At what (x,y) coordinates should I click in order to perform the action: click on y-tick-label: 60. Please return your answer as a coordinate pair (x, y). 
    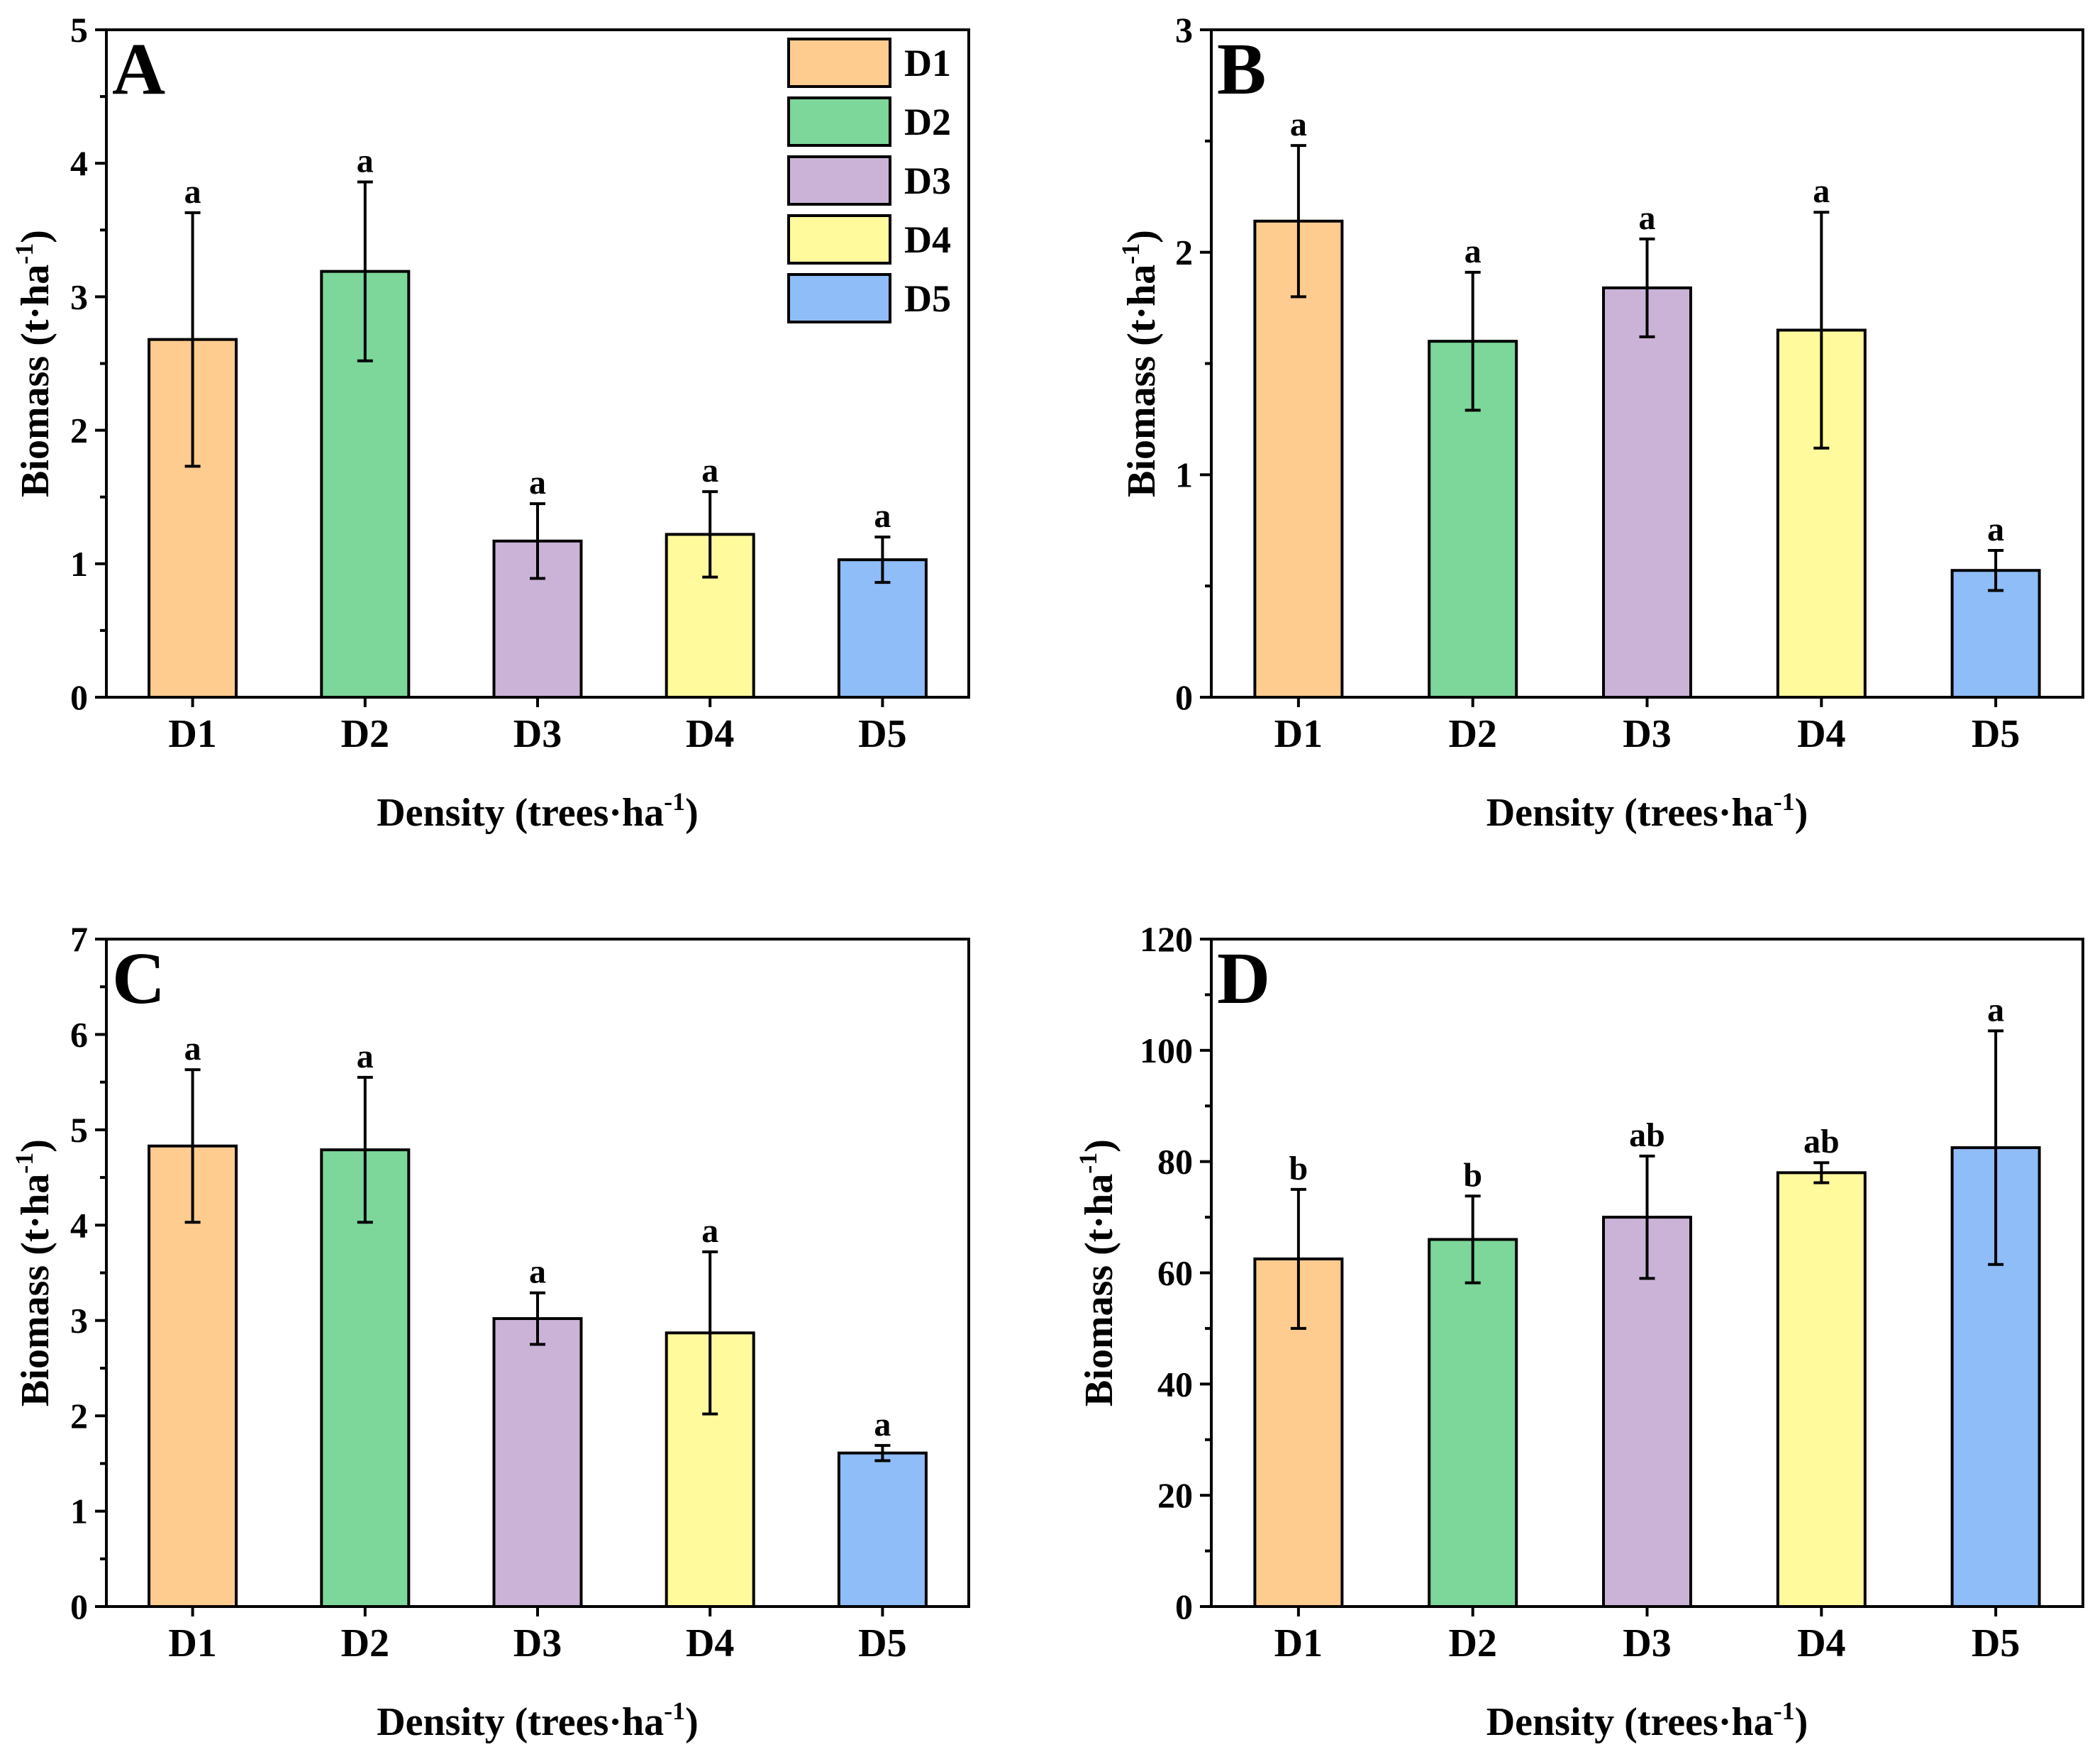
    Looking at the image, I should click on (1175, 1273).